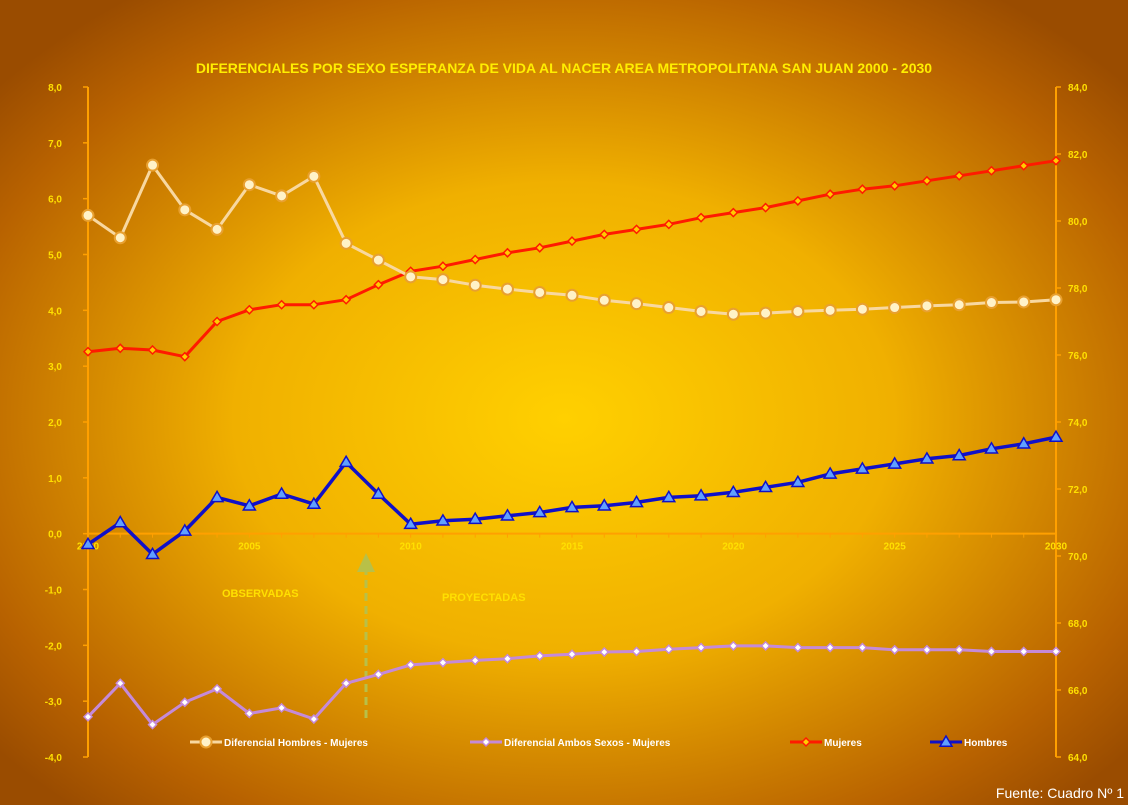  I want to click on annotation-observed: OBSERVADAS, so click(260, 594).